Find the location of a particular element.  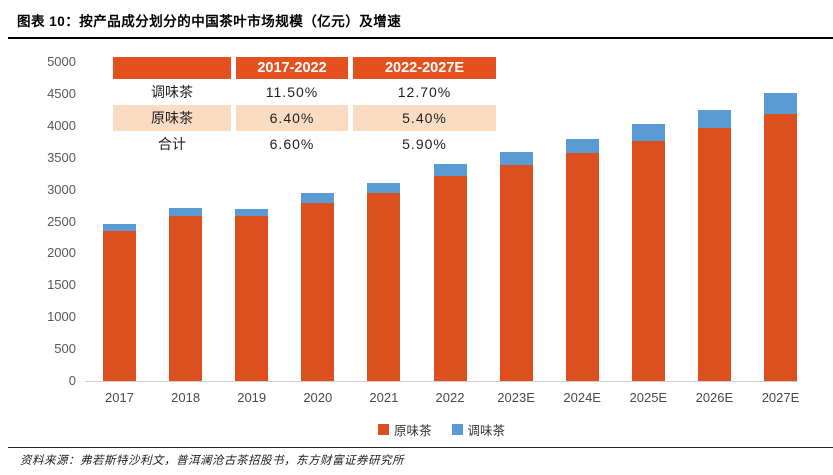

bar-segment-原味茶-2017 is located at coordinates (119, 305).